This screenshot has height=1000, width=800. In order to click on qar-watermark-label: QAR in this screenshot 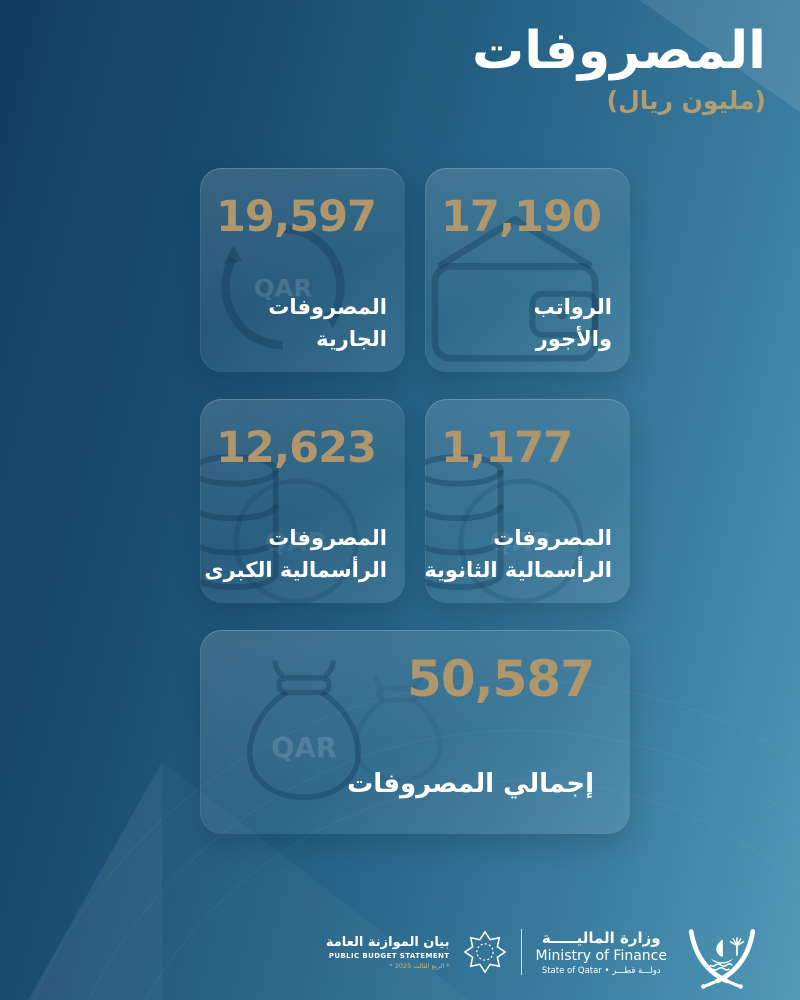, I will do `click(304, 748)`.